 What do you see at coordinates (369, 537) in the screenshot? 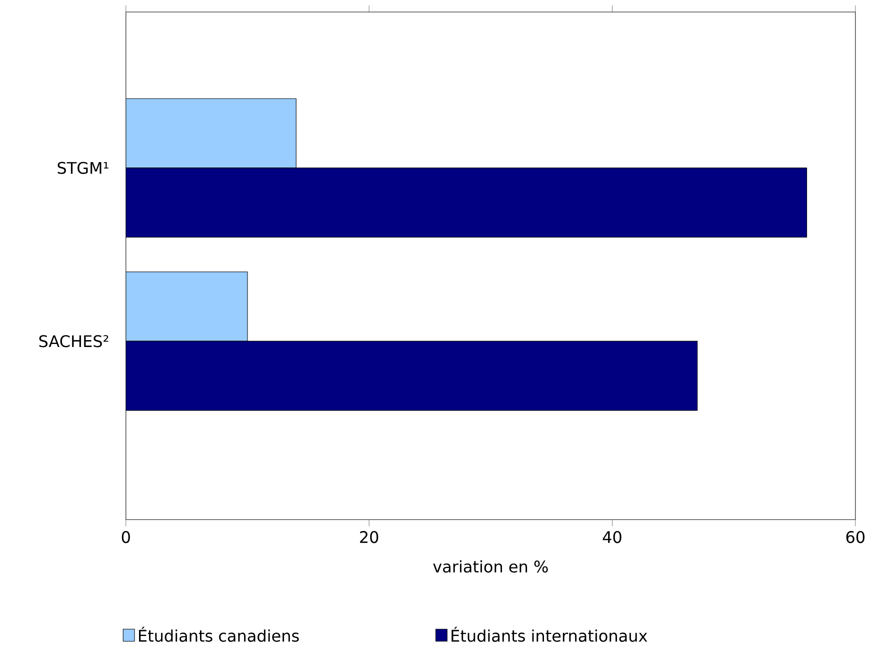
I see `x-tick-label: 20` at bounding box center [369, 537].